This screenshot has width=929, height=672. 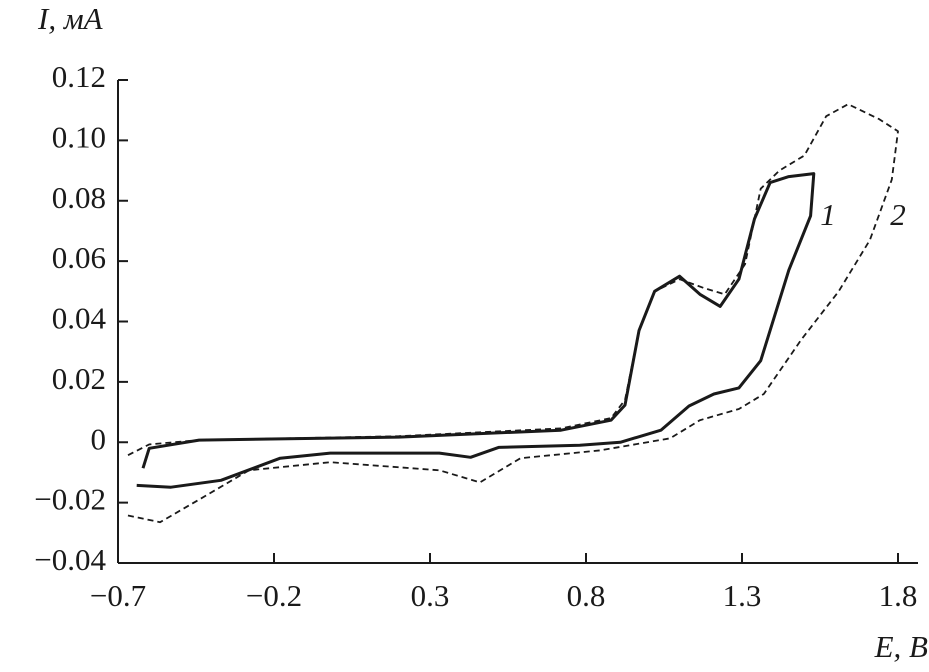 I want to click on x-tick-label: 0.3, so click(x=430, y=595).